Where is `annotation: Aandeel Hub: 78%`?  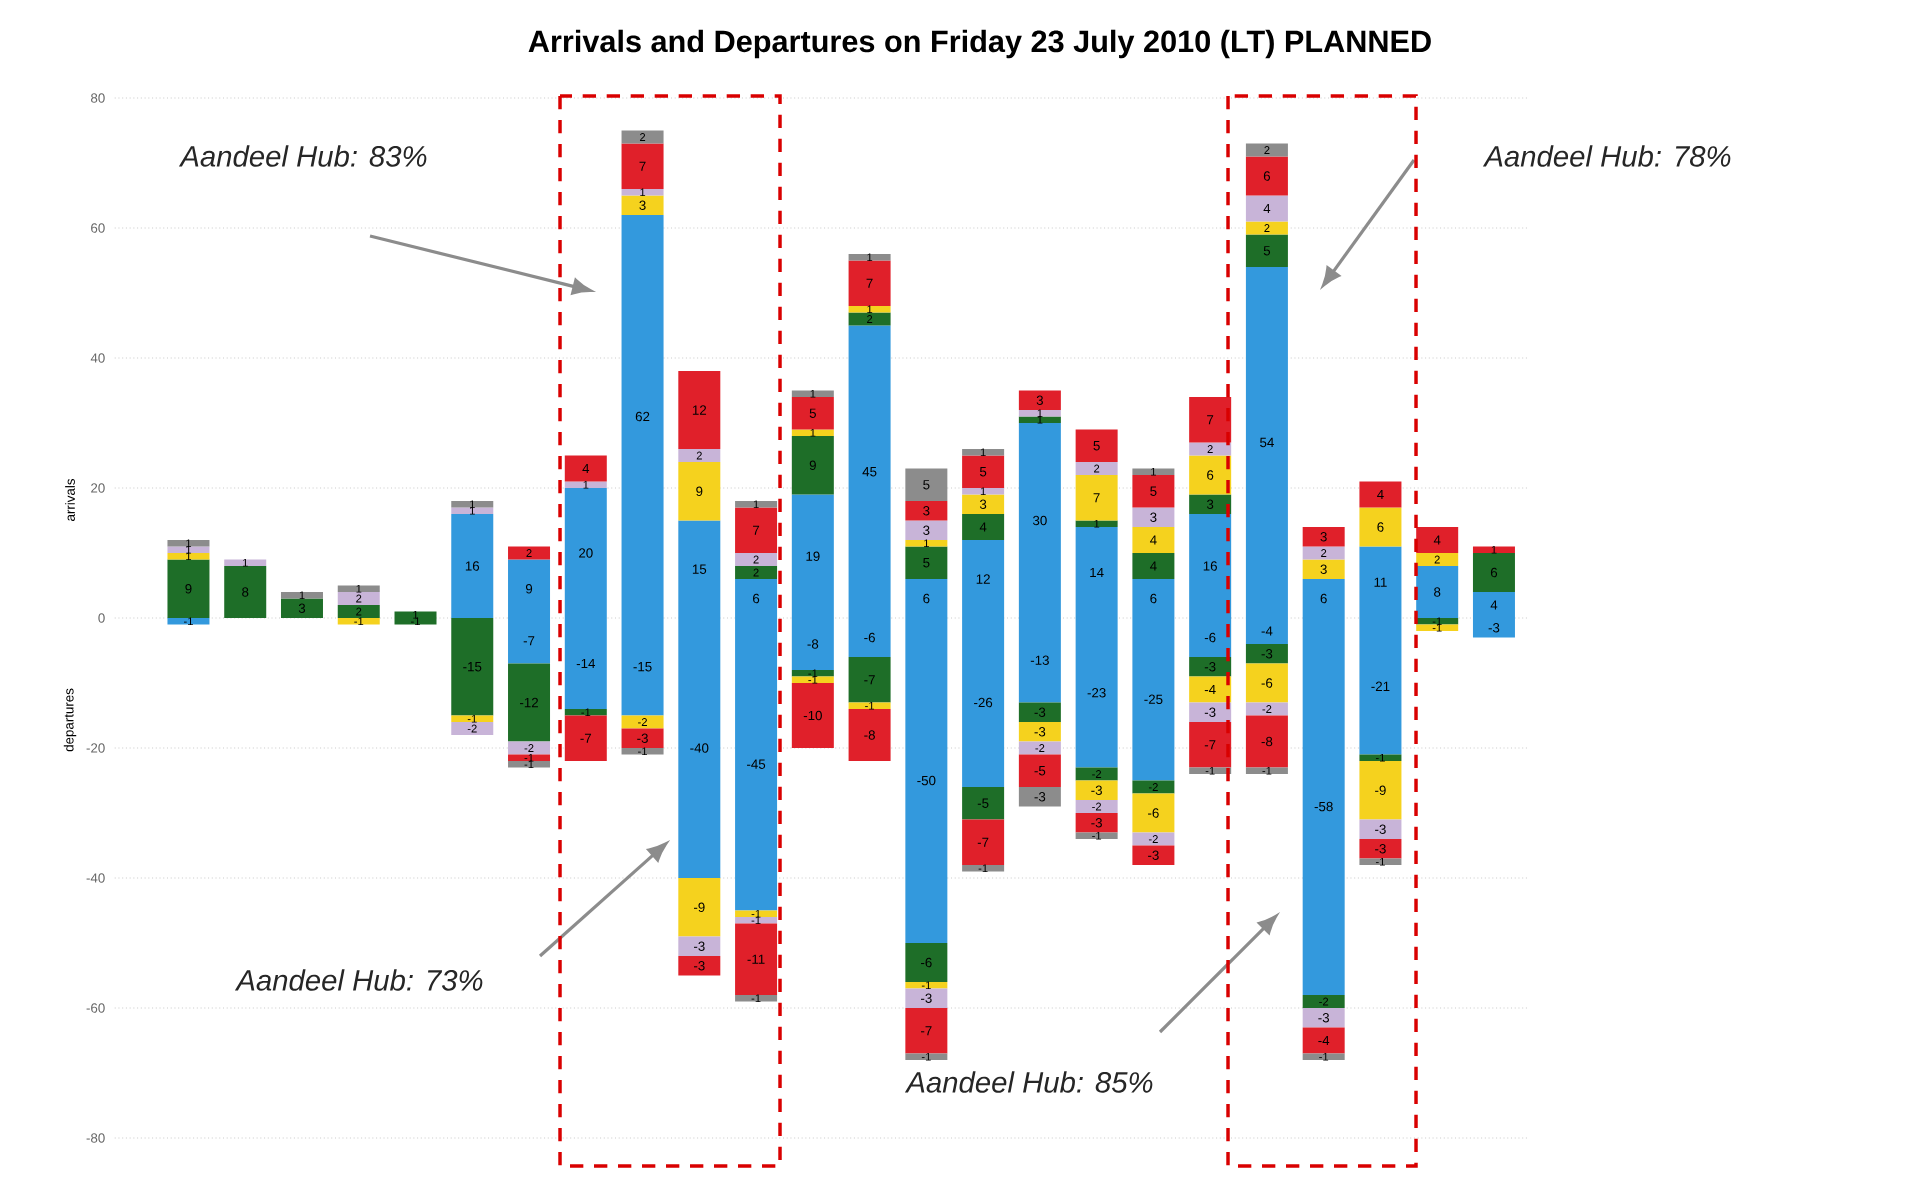
annotation: Aandeel Hub: 78% is located at coordinates (1606, 156).